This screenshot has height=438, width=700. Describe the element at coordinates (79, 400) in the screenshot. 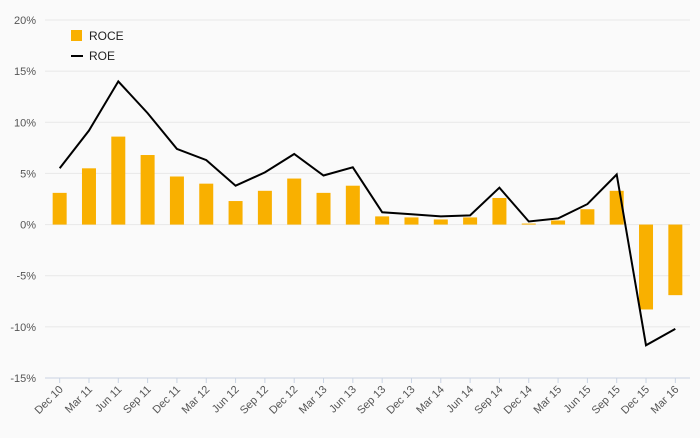

I see `x-tick-label: Mar 11` at that location.